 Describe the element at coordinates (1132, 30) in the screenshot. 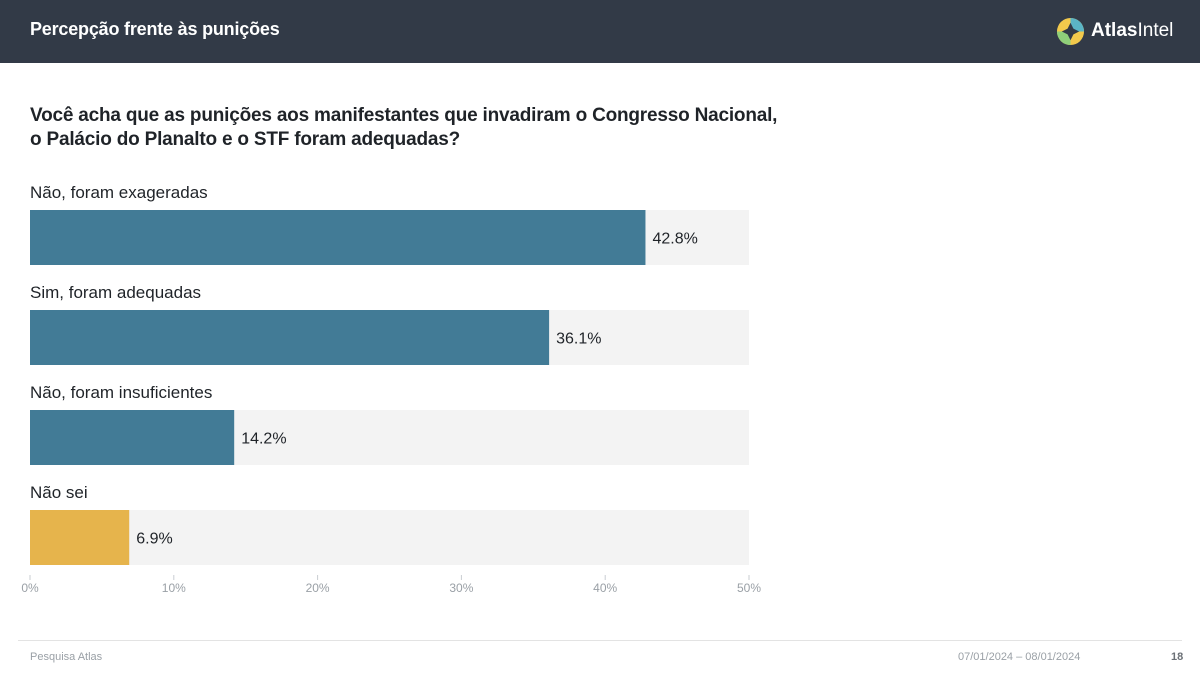

I see `logo-wordmark: AtlasIntel` at that location.